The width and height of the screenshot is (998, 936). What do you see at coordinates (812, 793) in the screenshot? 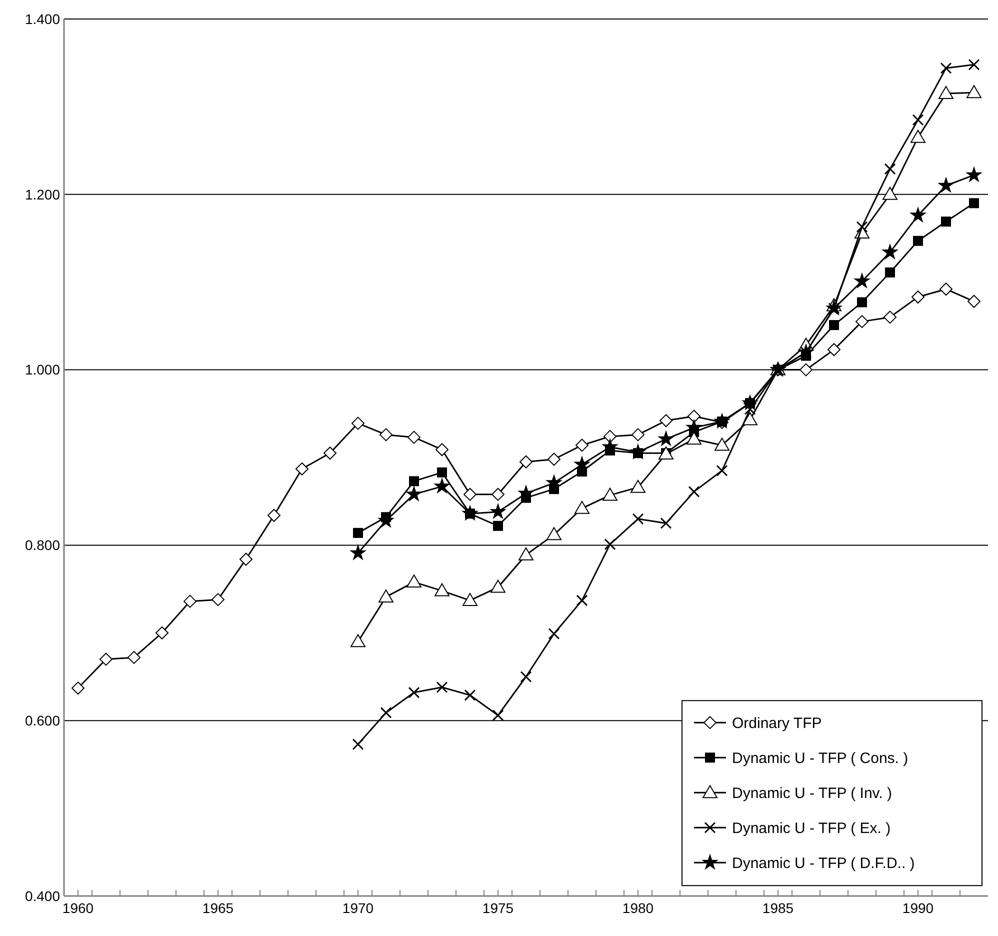
I see `legend-label: Dynamic U - TFP ( Inv. )` at bounding box center [812, 793].